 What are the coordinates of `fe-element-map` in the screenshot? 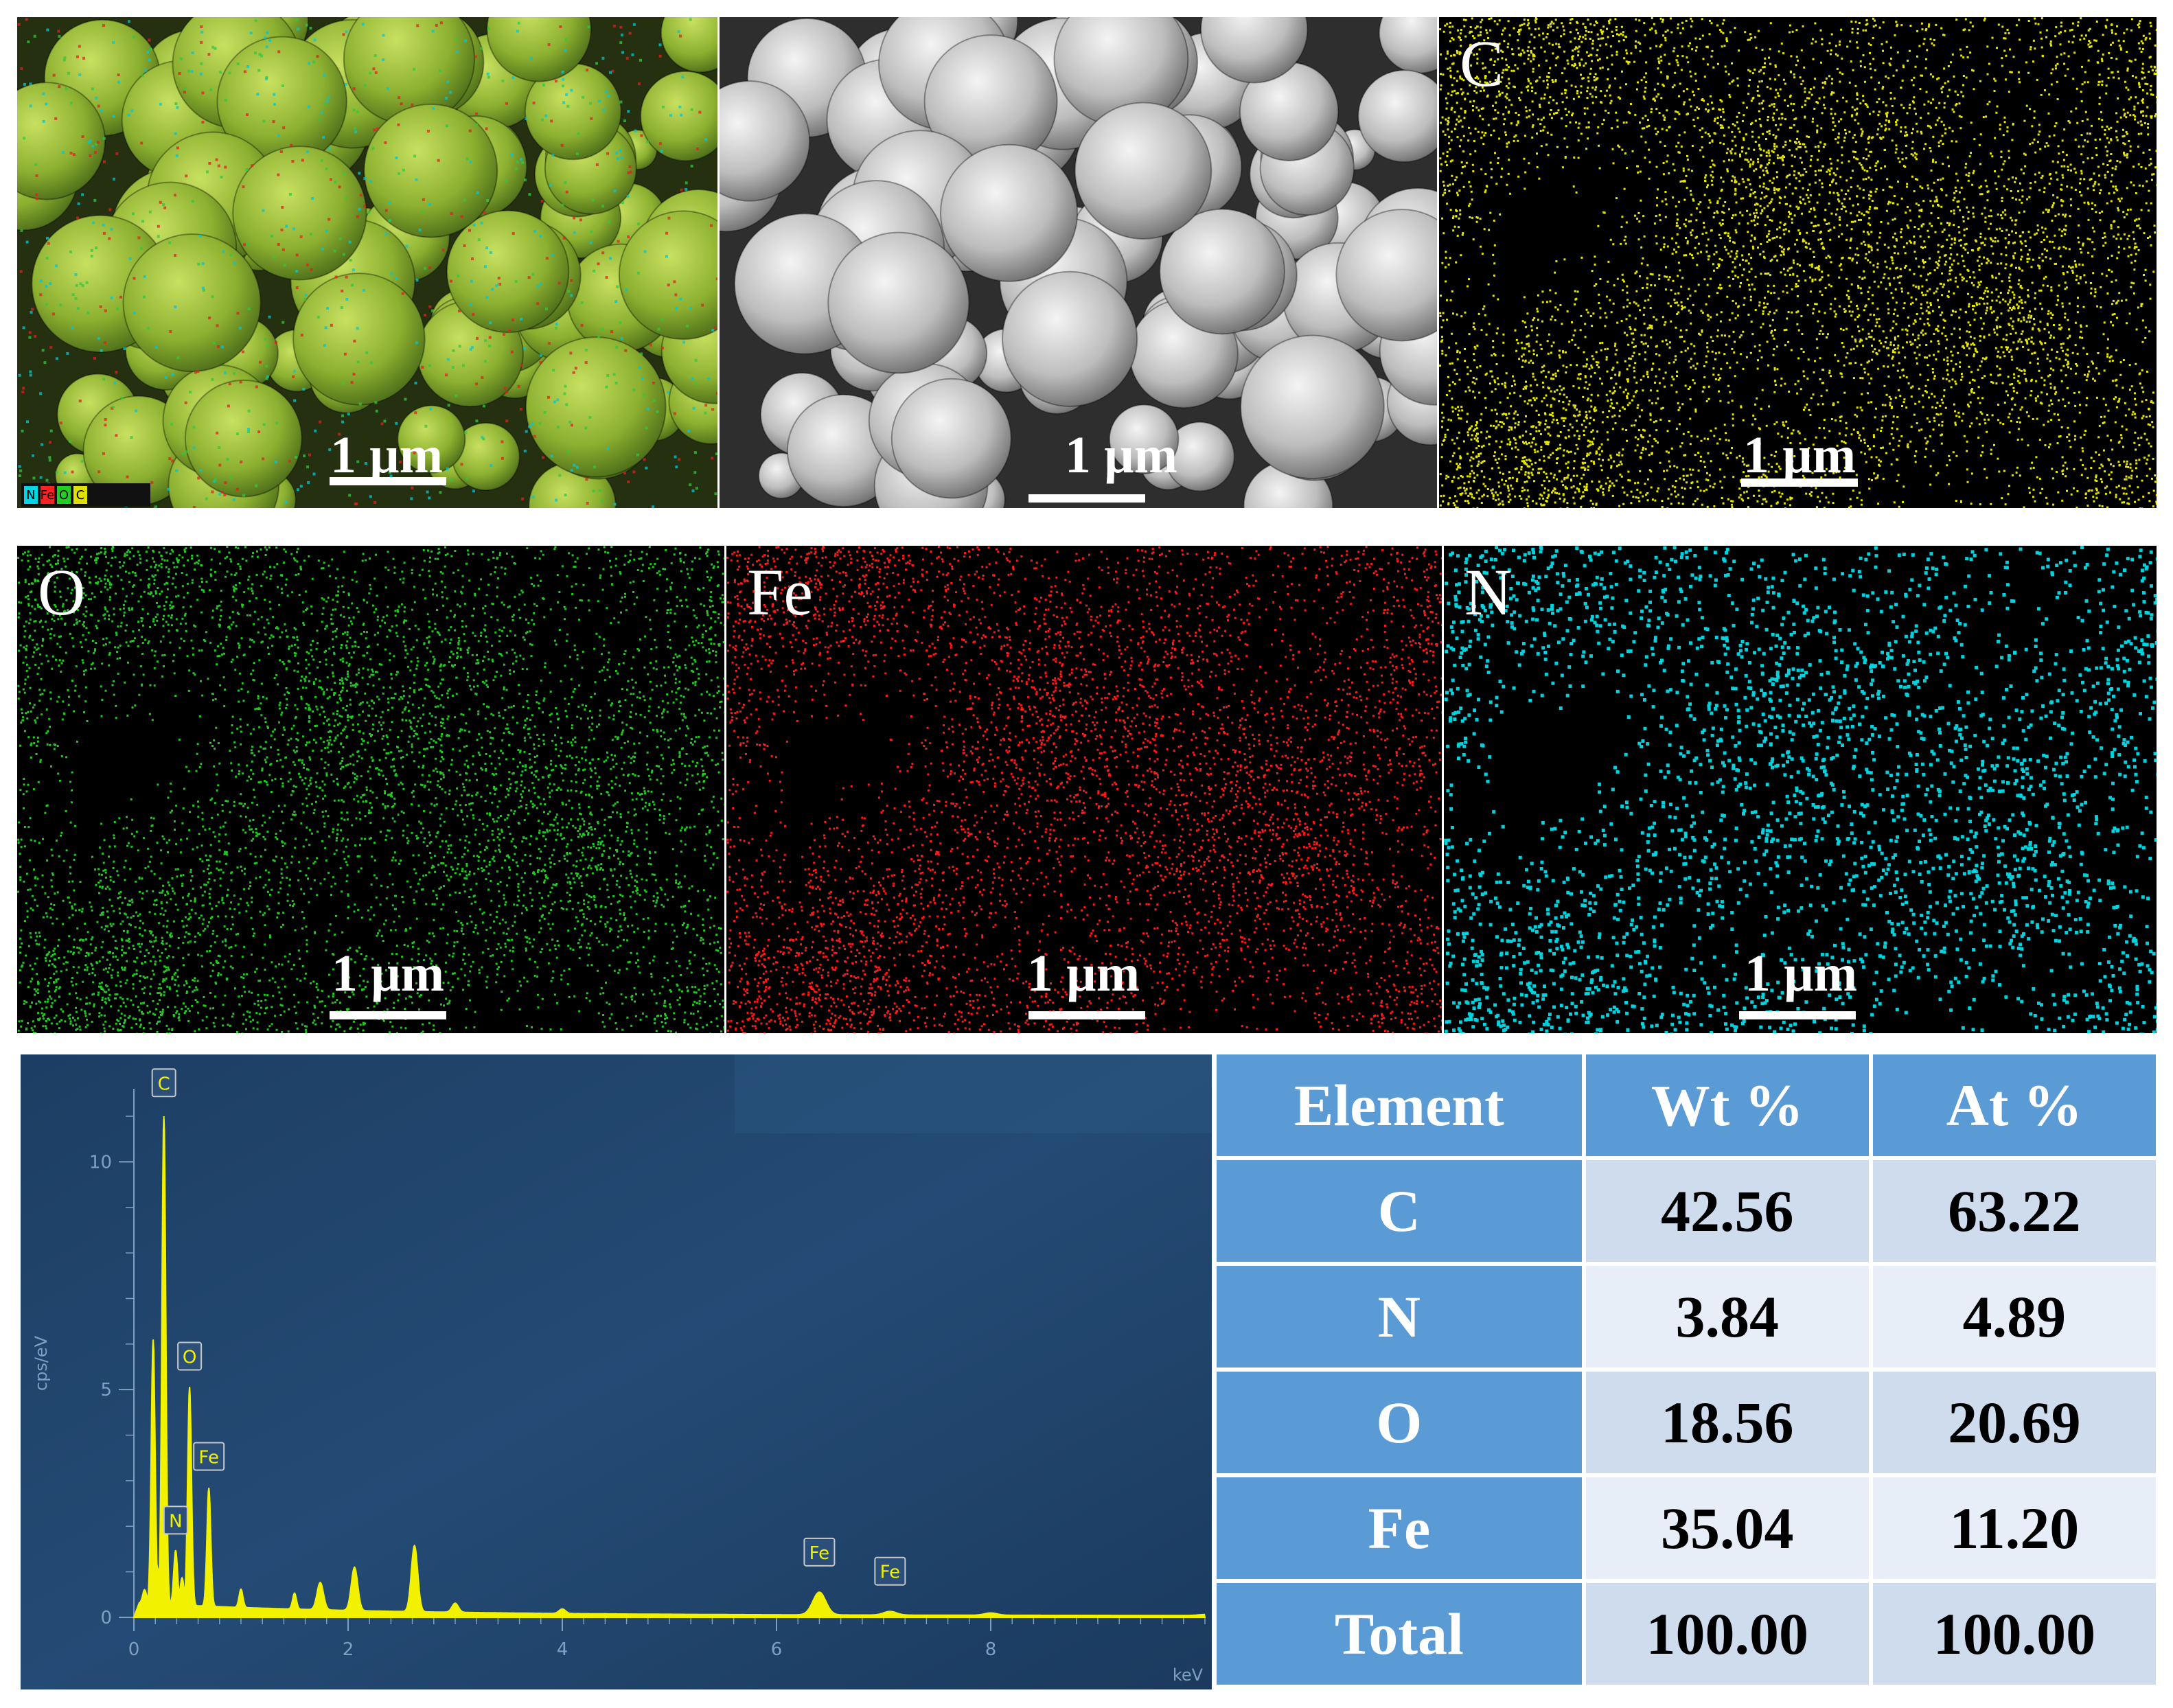 It's located at (1084, 789).